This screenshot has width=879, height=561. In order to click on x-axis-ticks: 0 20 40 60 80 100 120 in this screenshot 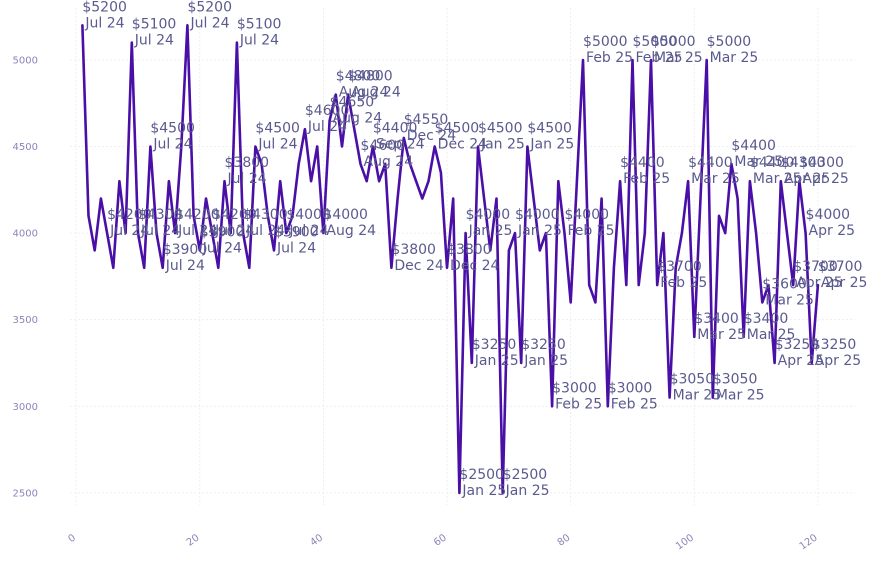, I will do `click(442, 542)`.